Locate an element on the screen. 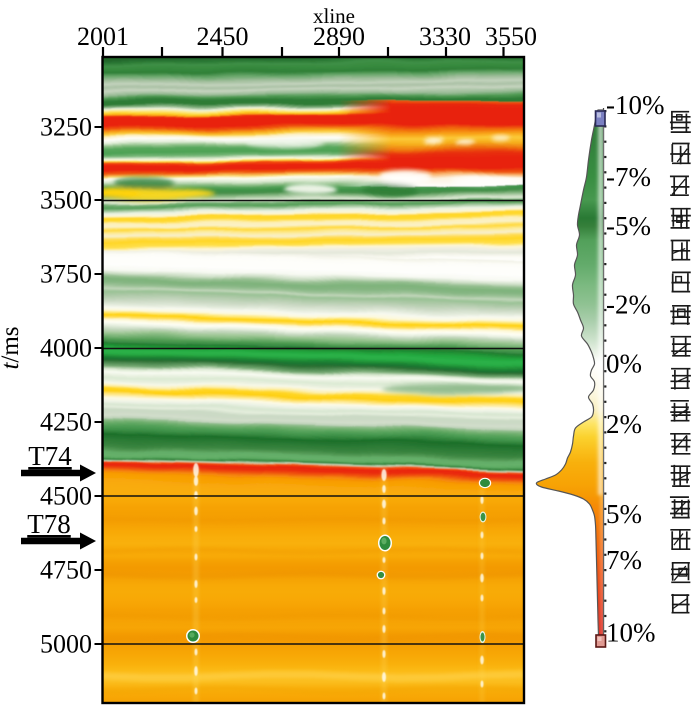 This screenshot has width=700, height=708. svg-text: T74 is located at coordinates (50, 456).